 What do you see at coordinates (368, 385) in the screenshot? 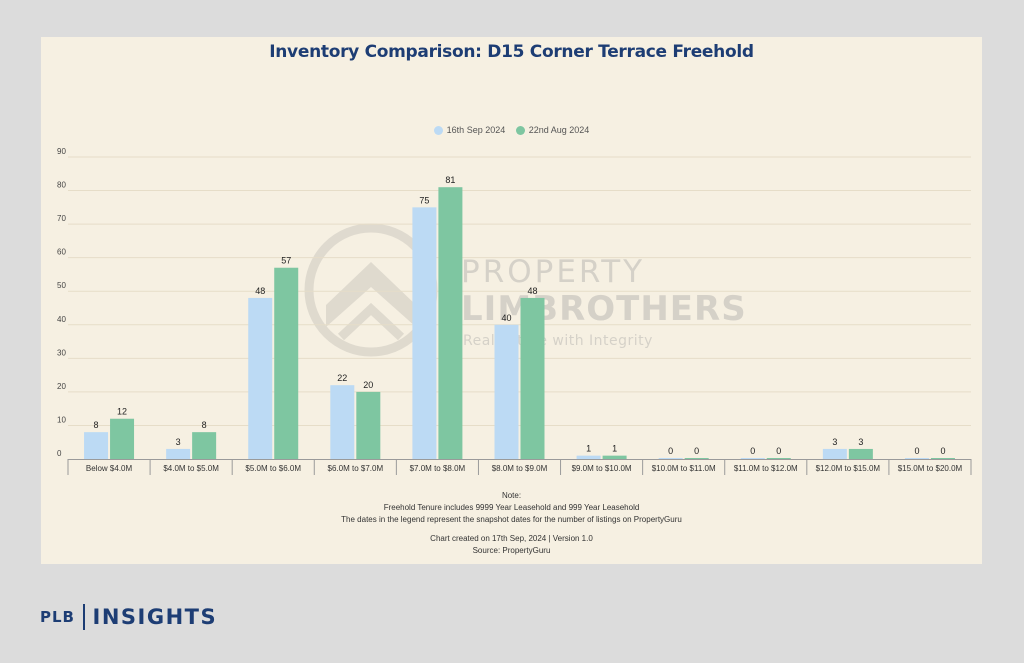
I see `data-label-series-2: 20` at bounding box center [368, 385].